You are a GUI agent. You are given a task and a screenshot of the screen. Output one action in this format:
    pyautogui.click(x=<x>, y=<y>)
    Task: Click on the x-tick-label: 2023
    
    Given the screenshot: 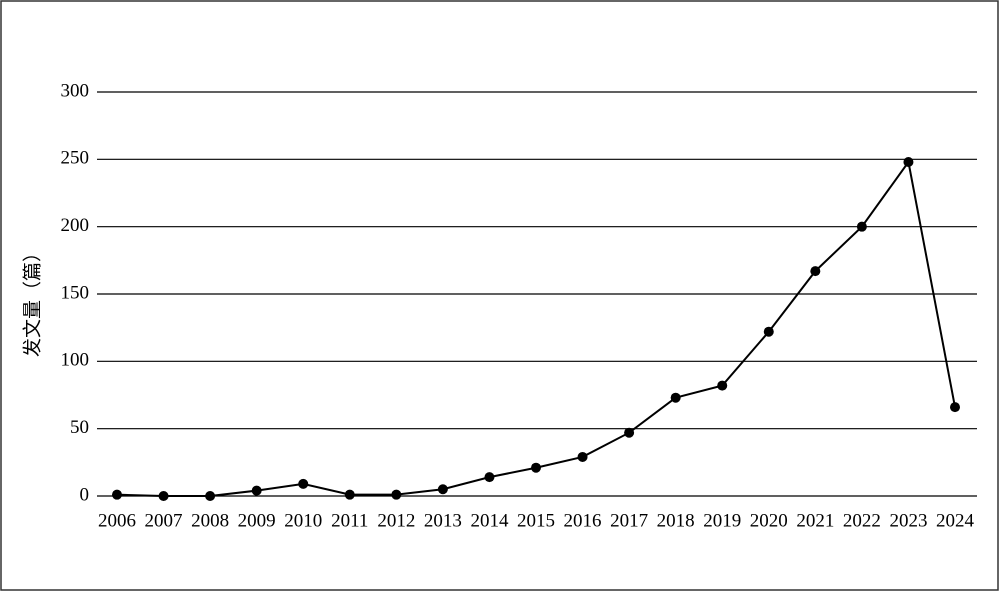 What is the action you would take?
    pyautogui.click(x=908, y=520)
    